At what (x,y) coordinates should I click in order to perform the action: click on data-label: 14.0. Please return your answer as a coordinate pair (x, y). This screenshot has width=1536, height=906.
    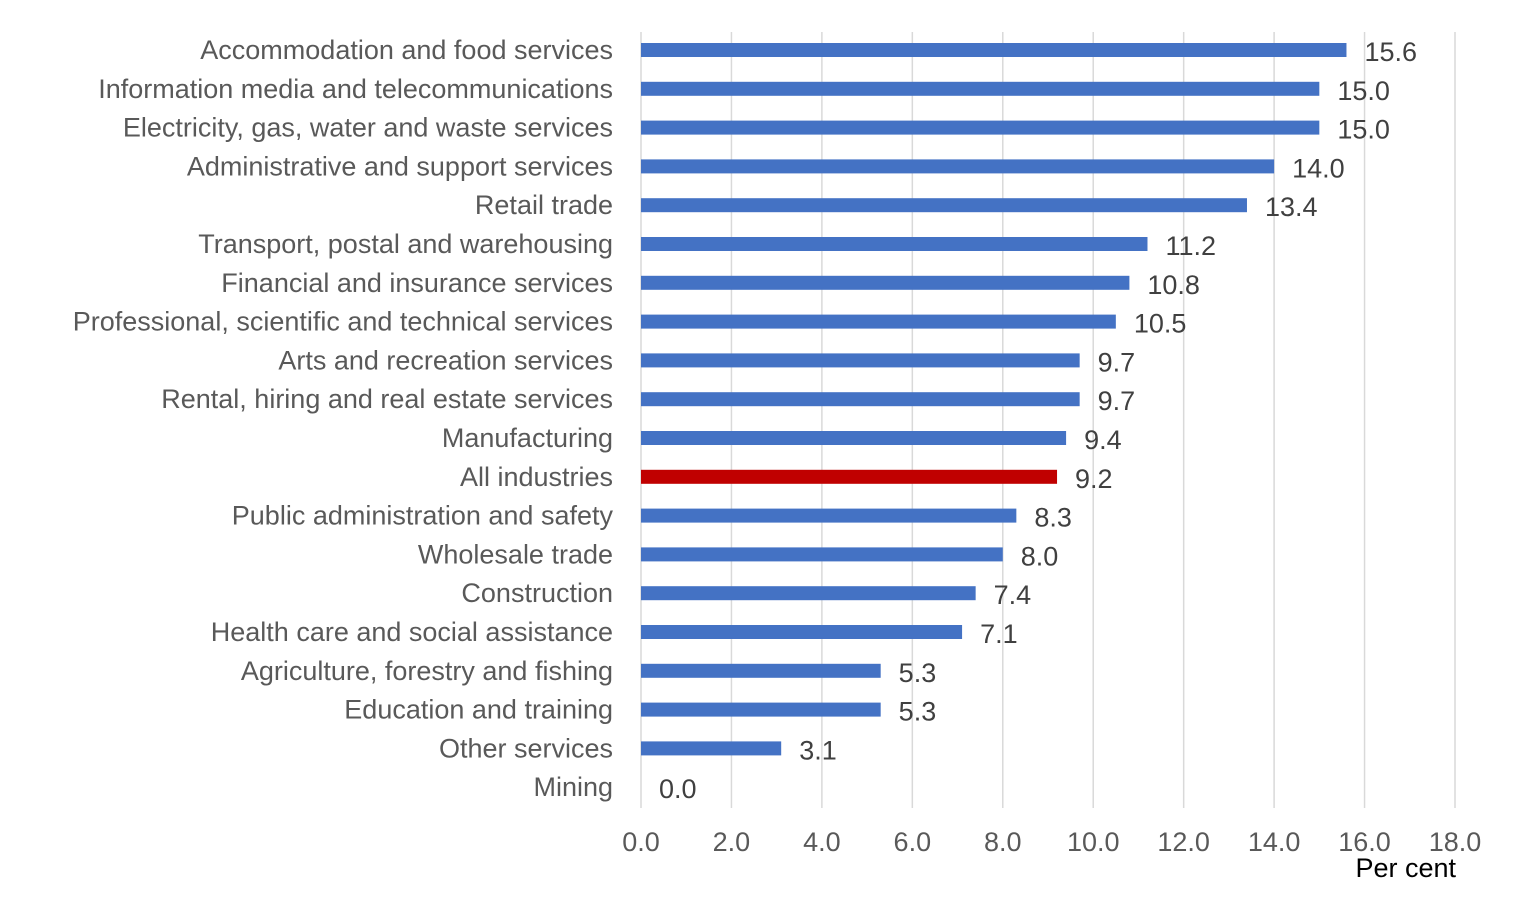
    Looking at the image, I should click on (1318, 168).